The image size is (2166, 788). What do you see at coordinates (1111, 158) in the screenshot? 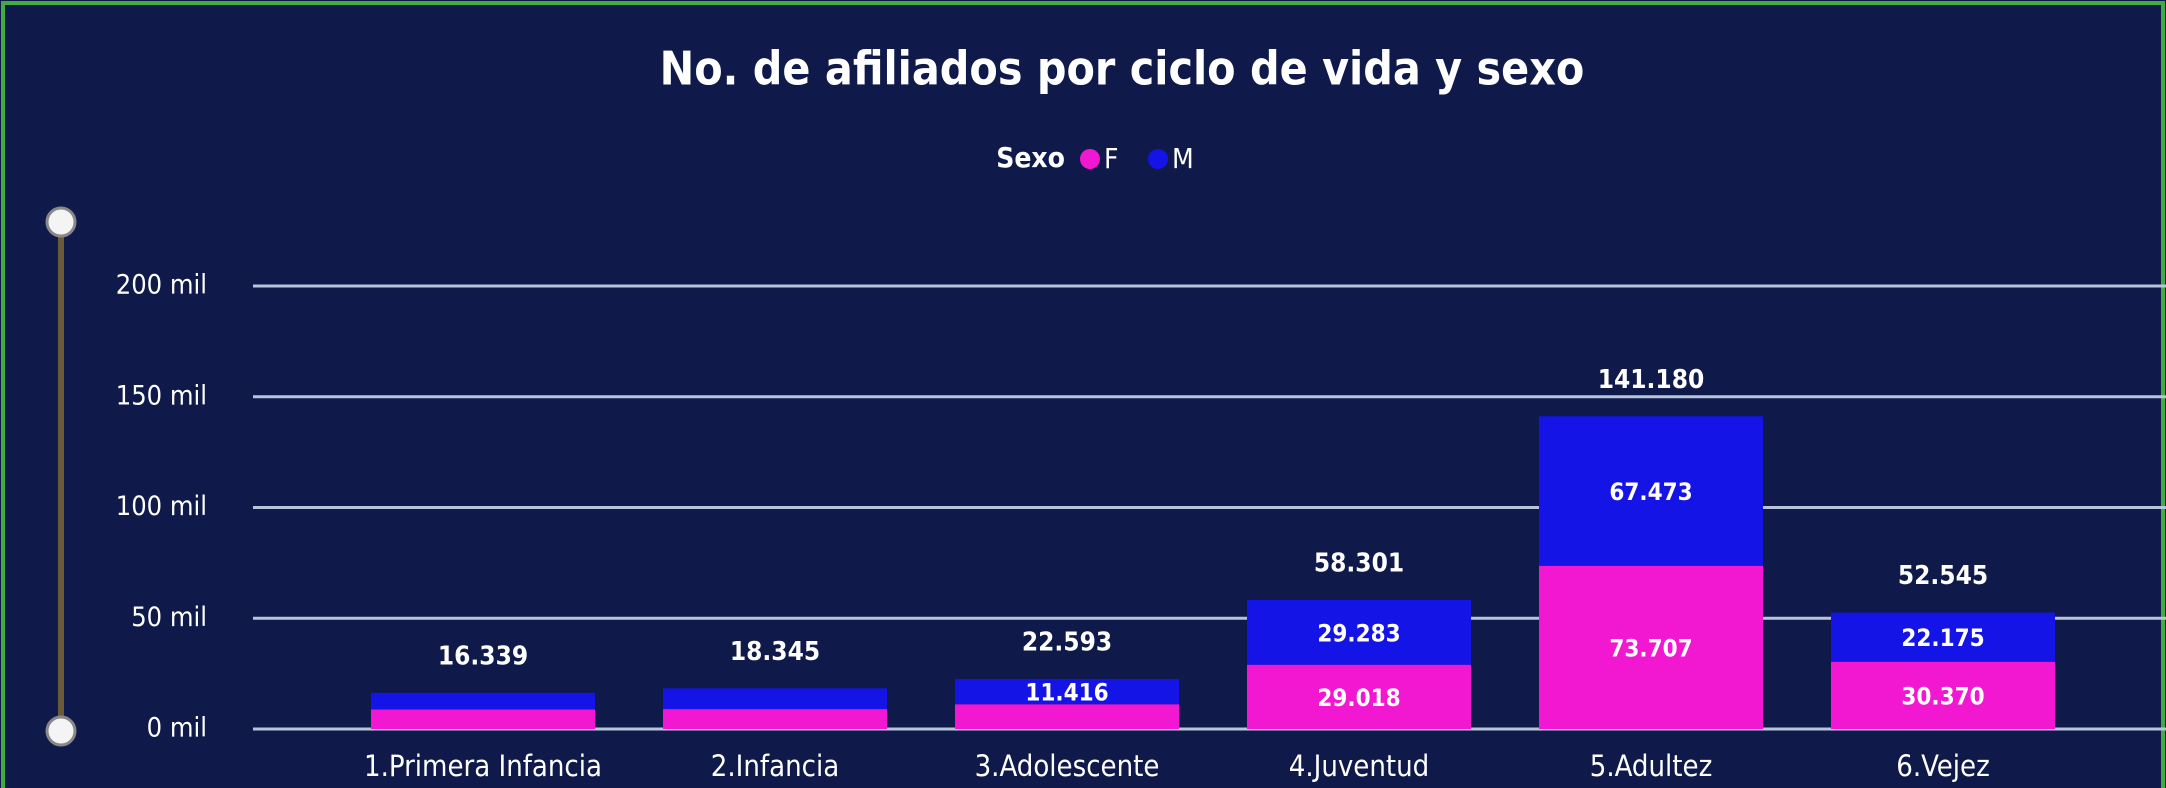
I see `legend-label: F` at bounding box center [1111, 158].